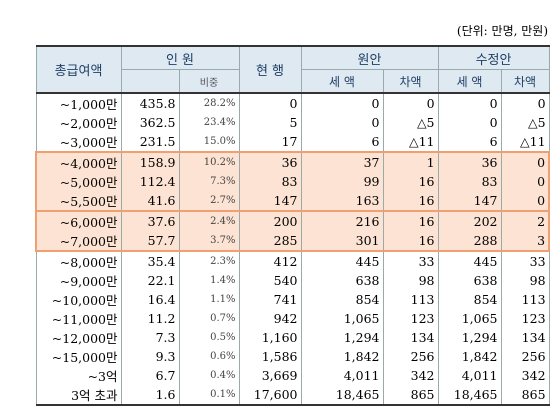 The width and height of the screenshot is (560, 408). Describe the element at coordinates (525, 261) in the screenshot. I see `cell: 33` at that location.